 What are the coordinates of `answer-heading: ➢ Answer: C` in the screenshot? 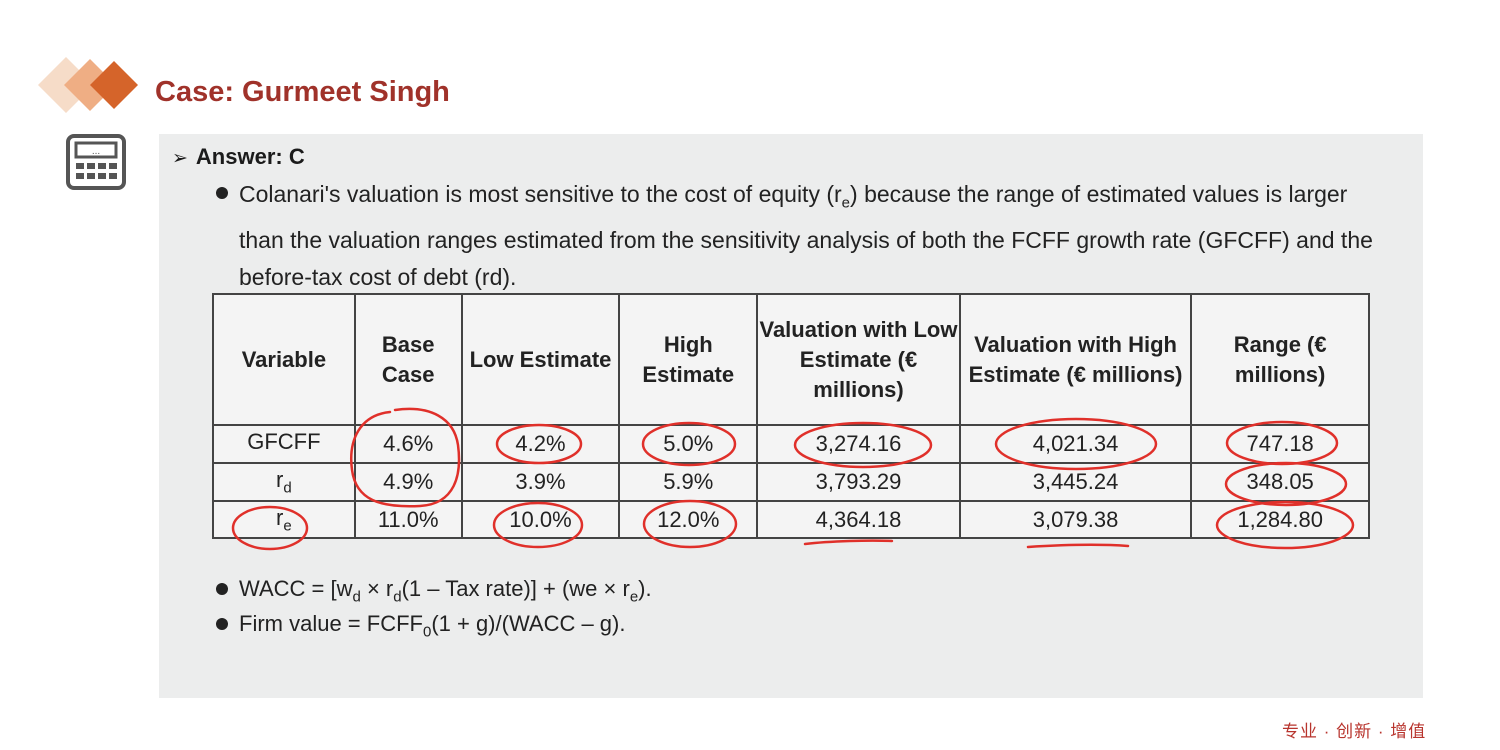 It's located at (238, 157).